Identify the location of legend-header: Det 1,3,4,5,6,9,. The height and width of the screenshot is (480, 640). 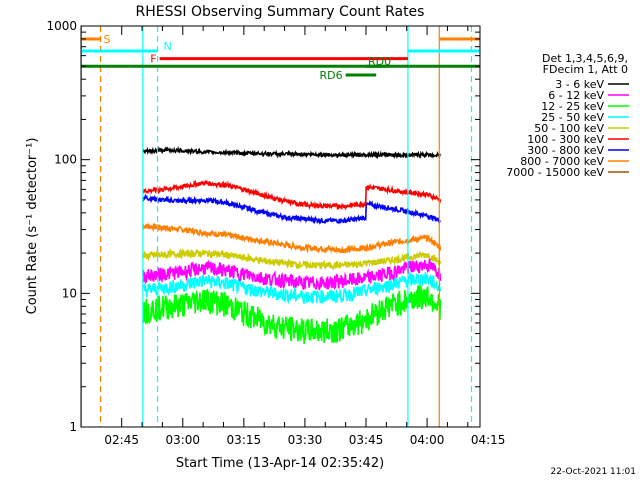
(585, 58).